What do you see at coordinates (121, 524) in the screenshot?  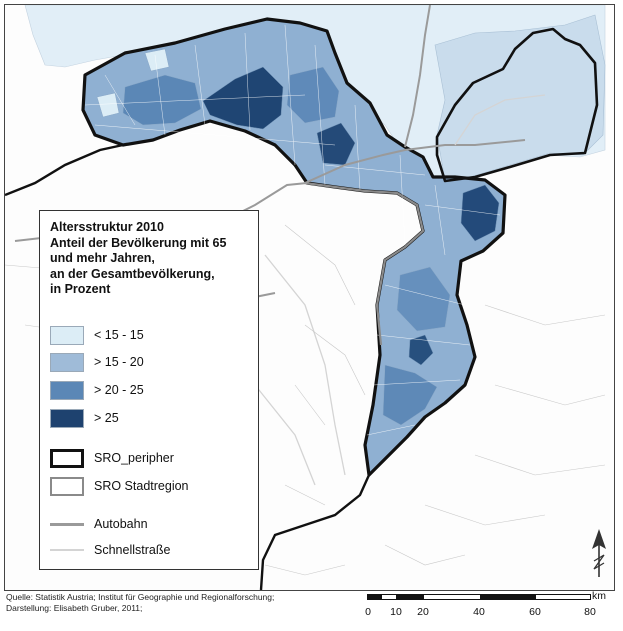 I see `legend-label: Autobahn` at bounding box center [121, 524].